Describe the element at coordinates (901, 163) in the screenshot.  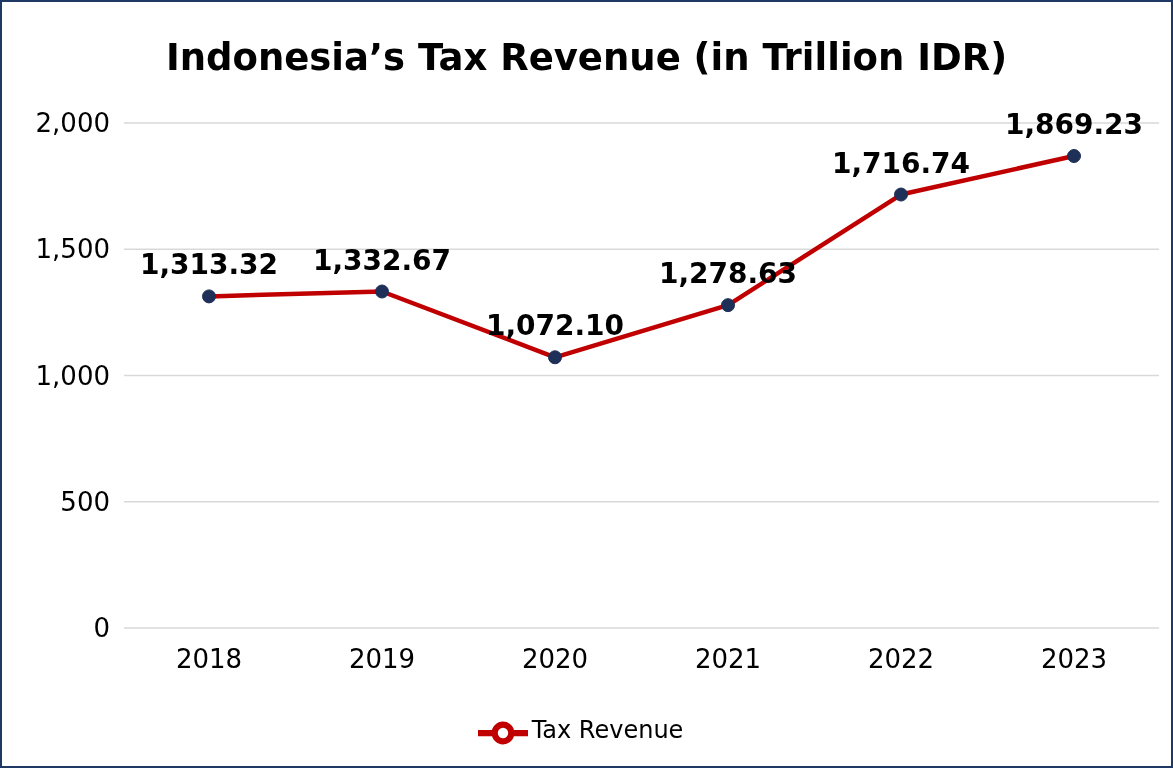
I see `data-label: 1,716.74` at that location.